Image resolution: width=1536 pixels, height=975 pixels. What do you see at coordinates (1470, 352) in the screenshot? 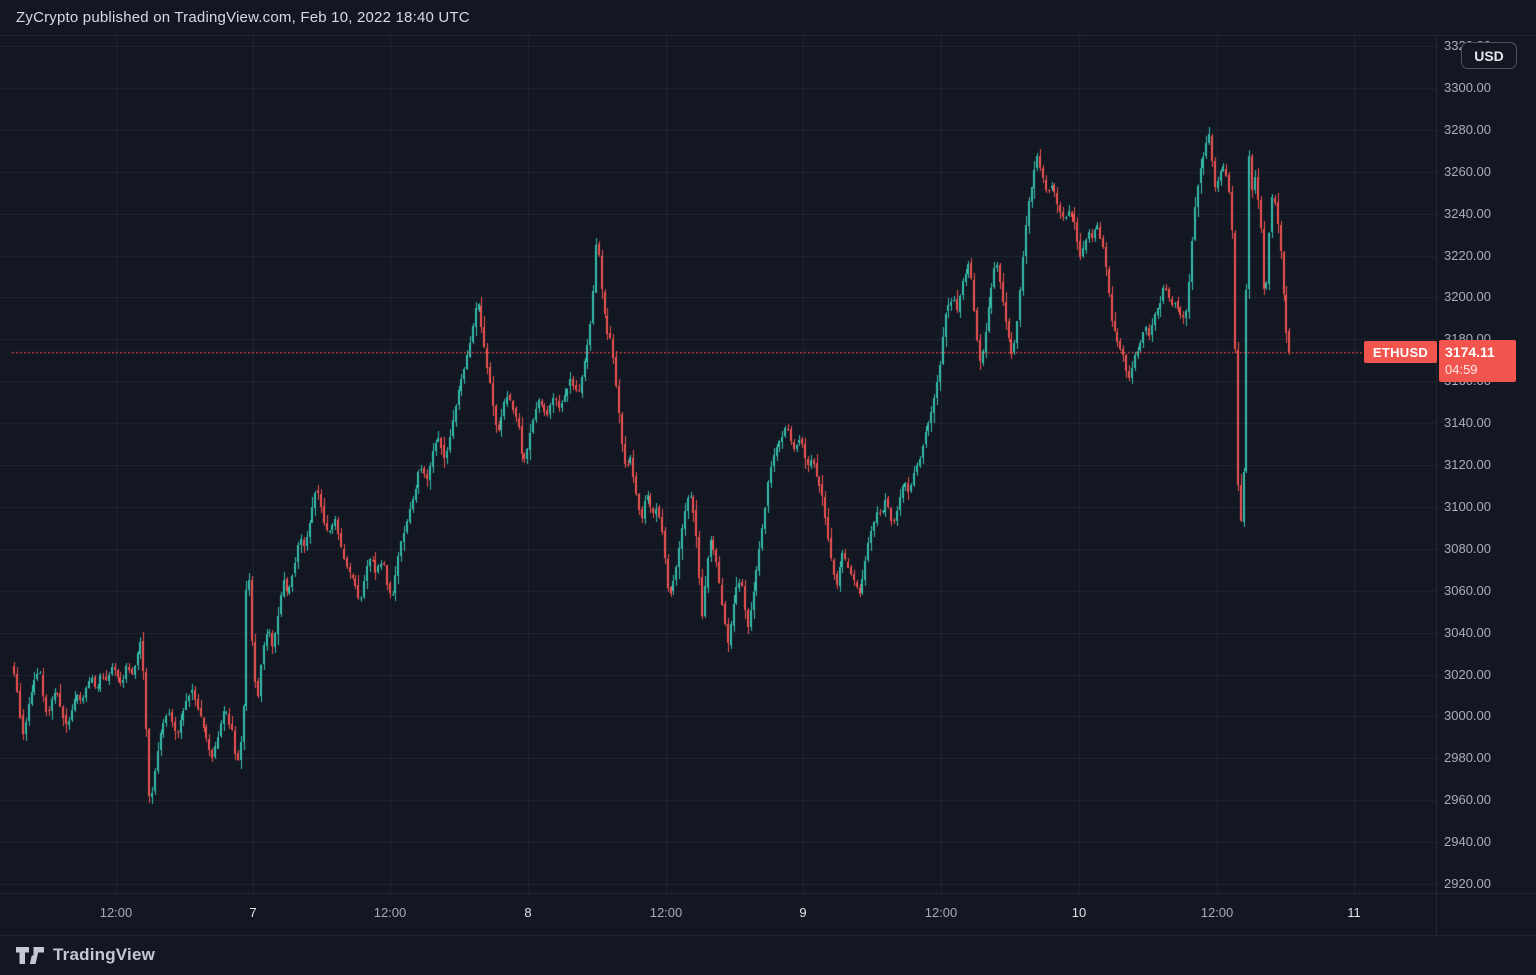
I see `last-price-value: 3174.11` at bounding box center [1470, 352].